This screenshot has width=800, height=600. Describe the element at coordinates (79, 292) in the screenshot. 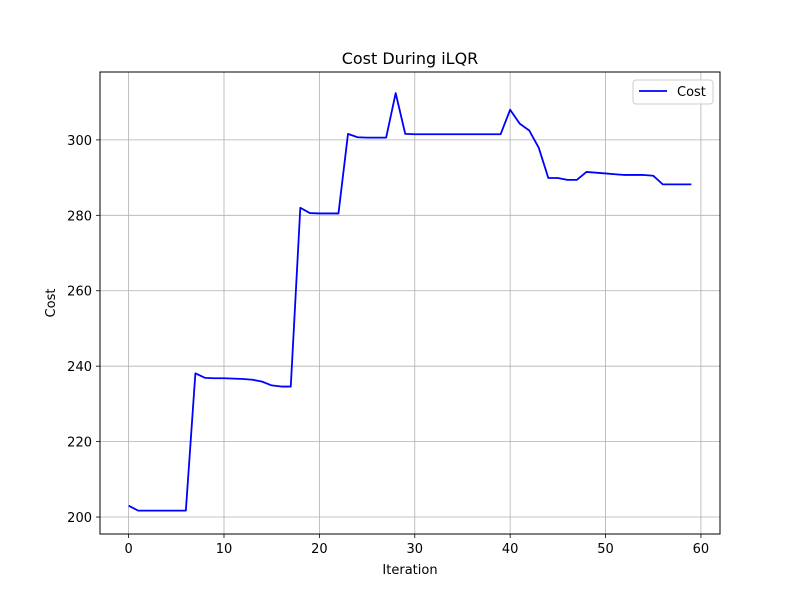

I see `y-tick-label: 260` at that location.